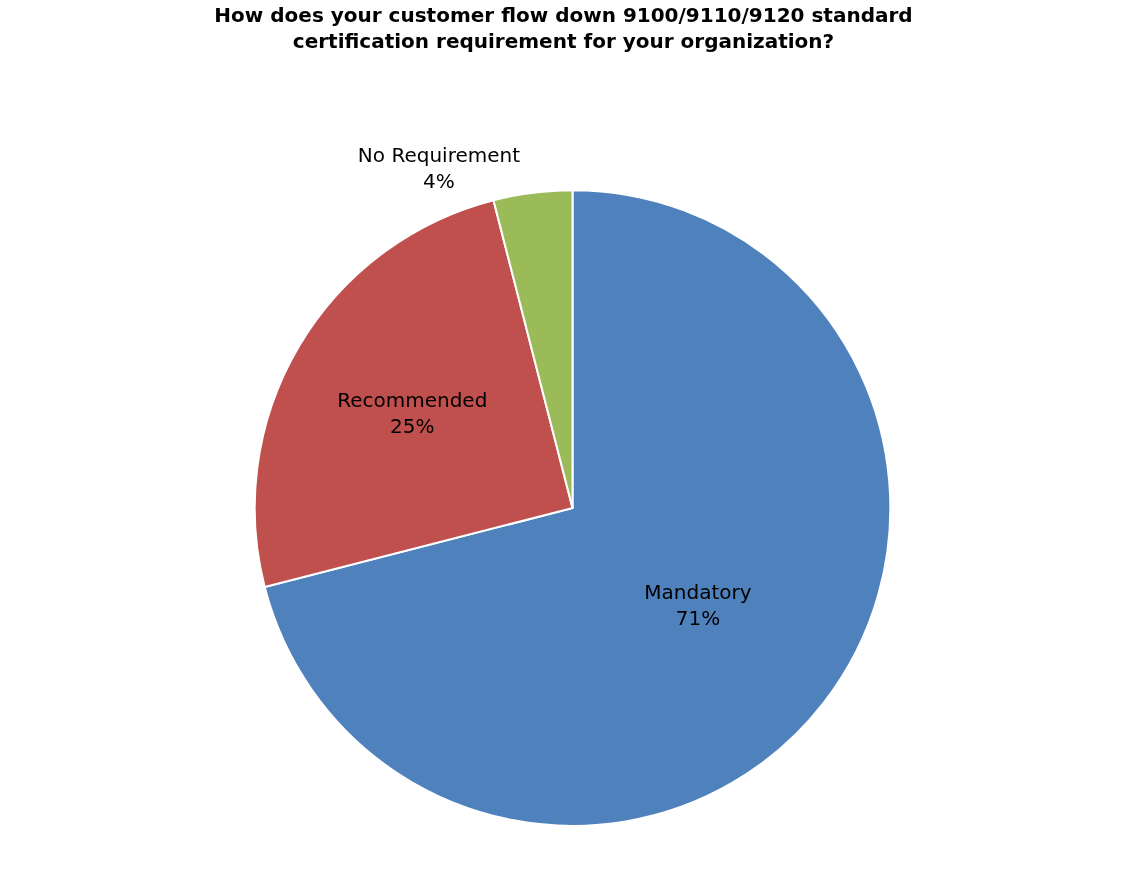 Image resolution: width=1127 pixels, height=896 pixels. Describe the element at coordinates (439, 181) in the screenshot. I see `data-label: 4%` at that location.